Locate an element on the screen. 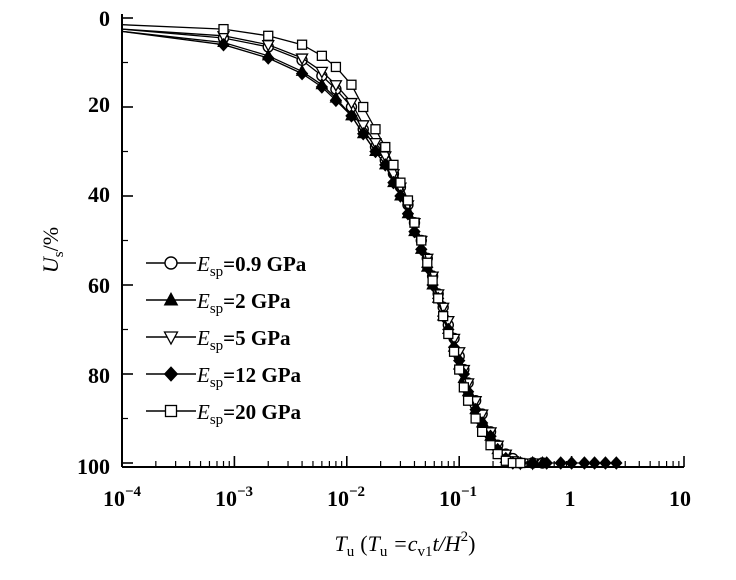 The width and height of the screenshot is (736, 580). legend-label: Esp=5 GPa is located at coordinates (243, 340).